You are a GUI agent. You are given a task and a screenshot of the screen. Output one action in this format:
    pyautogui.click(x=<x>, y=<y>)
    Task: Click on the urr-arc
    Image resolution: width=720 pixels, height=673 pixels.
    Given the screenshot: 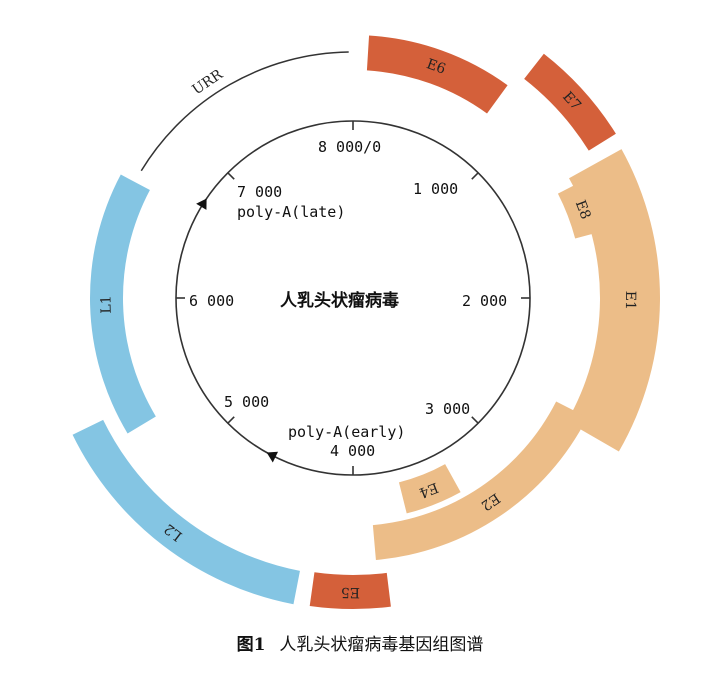 What is the action you would take?
    pyautogui.click(x=244, y=111)
    